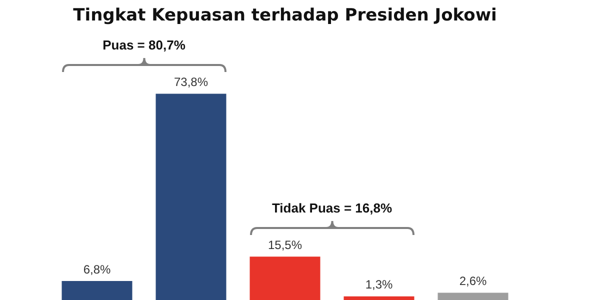  What do you see at coordinates (97, 269) in the screenshot?
I see `data-label: 6,8%` at bounding box center [97, 269].